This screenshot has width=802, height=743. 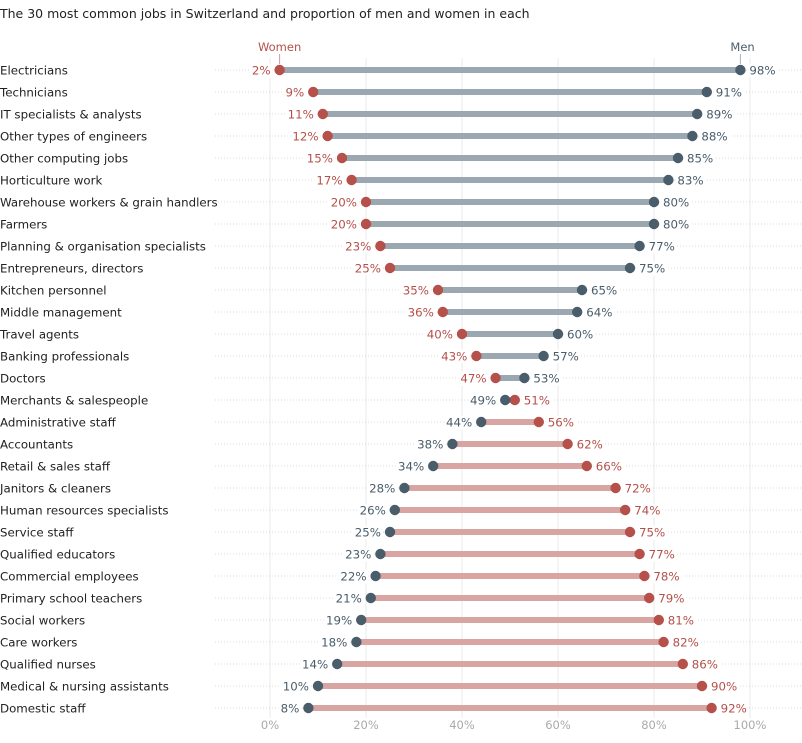 I want to click on category-label: Human resources specialists, so click(x=84, y=511).